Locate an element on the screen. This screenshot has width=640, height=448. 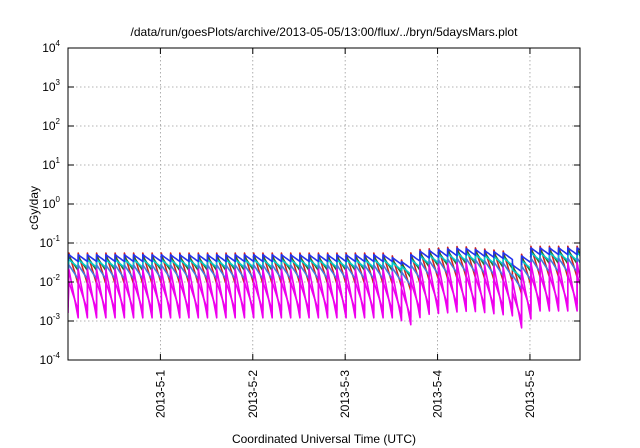
y-tick-label: 10² is located at coordinates (51, 125).